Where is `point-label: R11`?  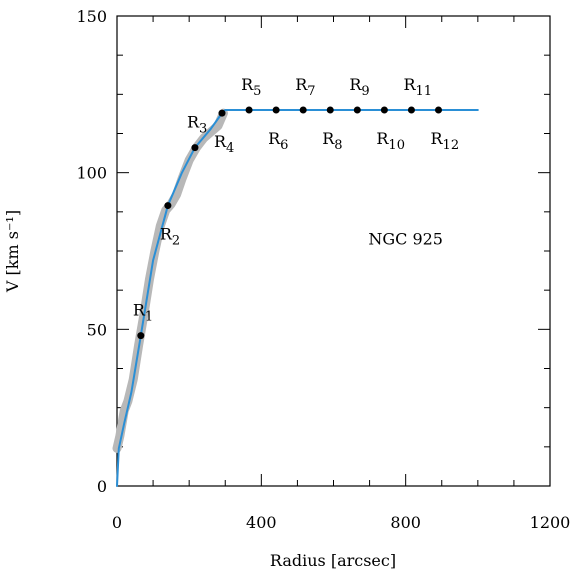
point-label: R11 is located at coordinates (417, 87).